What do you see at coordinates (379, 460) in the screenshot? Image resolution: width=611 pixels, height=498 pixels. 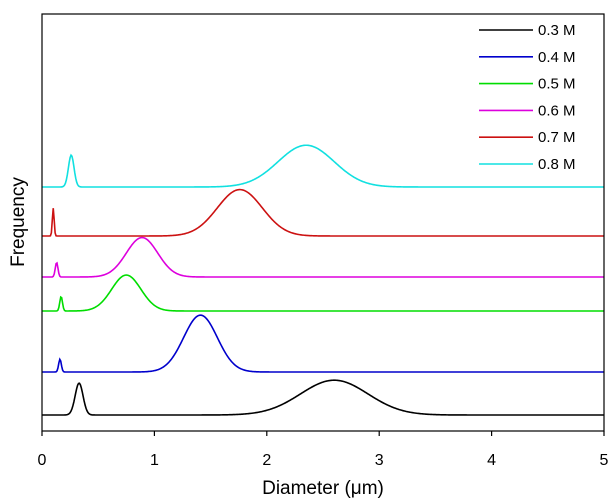 I see `x-tick-label: 3` at bounding box center [379, 460].